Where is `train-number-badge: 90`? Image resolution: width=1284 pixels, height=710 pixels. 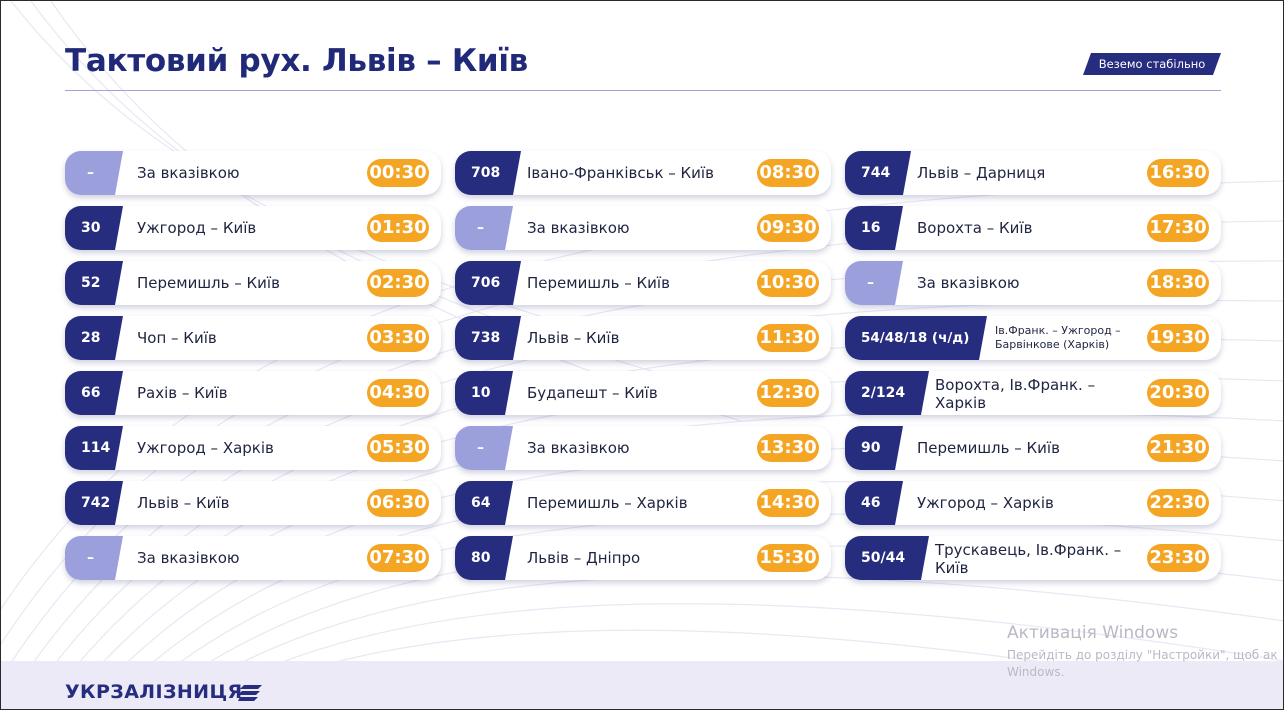
train-number-badge: 90 is located at coordinates (874, 448).